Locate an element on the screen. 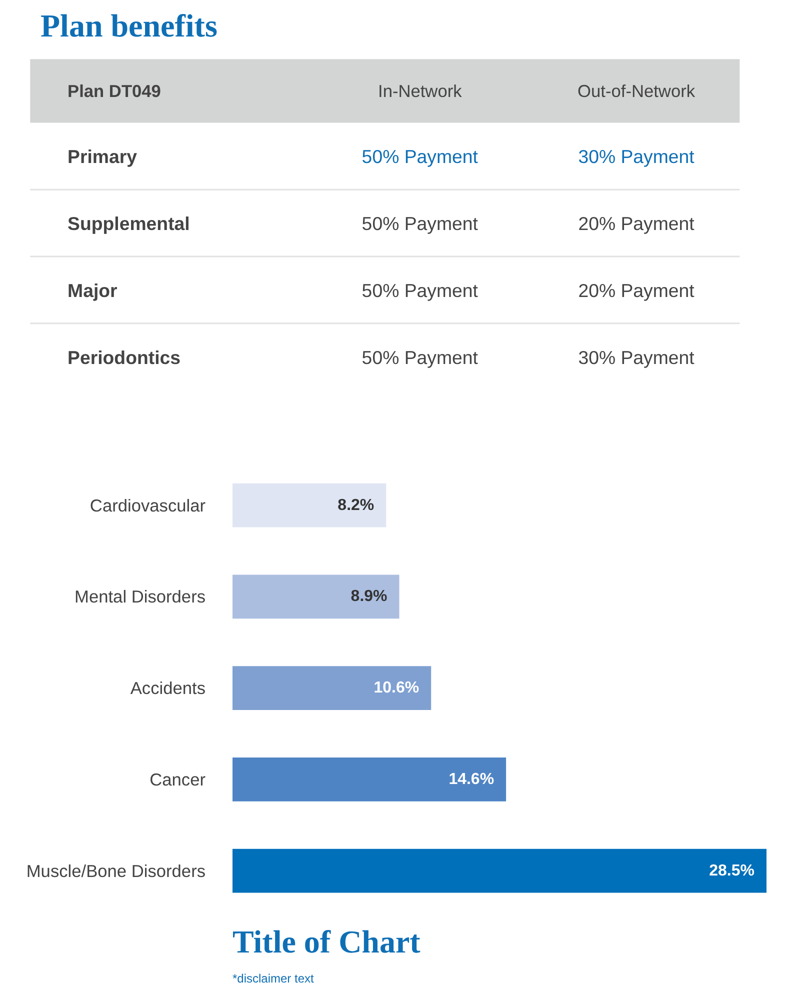 This screenshot has width=800, height=998. category-label: In-Network is located at coordinates (420, 90).